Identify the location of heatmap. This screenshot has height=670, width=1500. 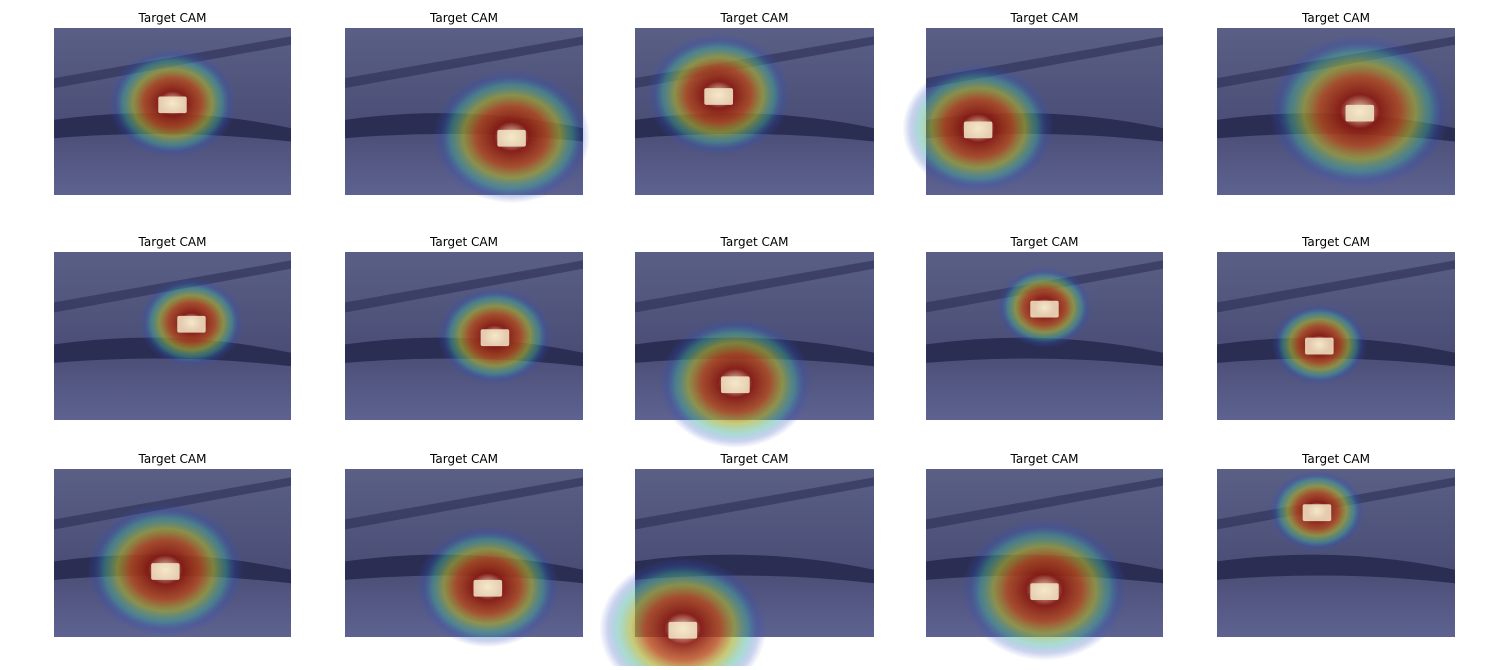
(683, 613).